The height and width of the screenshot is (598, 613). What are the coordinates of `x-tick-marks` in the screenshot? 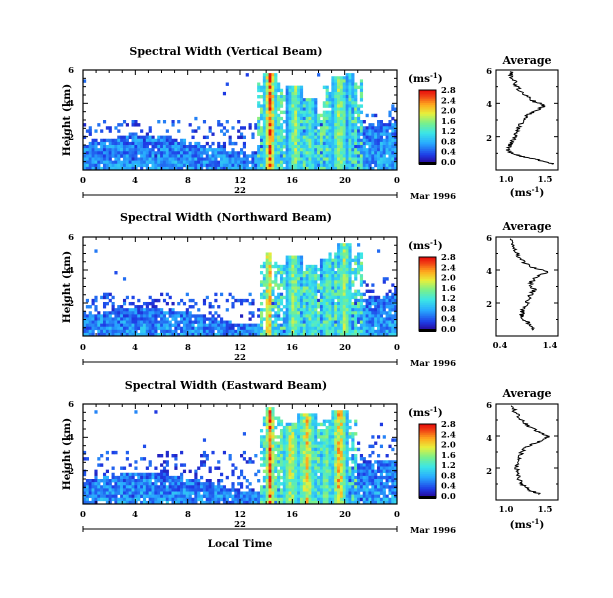 It's located at (240, 286).